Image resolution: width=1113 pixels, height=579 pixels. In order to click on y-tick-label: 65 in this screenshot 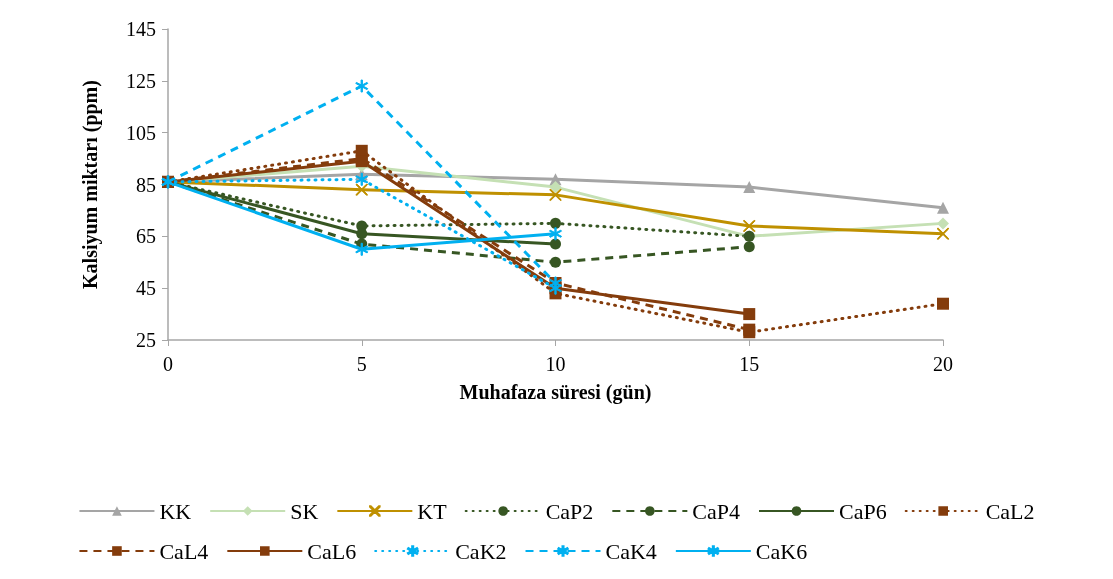, I will do `click(146, 236)`.